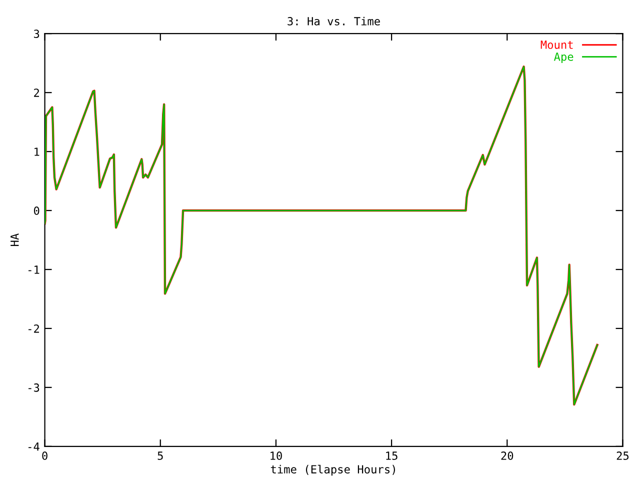 This screenshot has height=480, width=640. I want to click on legend-label: Mount, so click(556, 44).